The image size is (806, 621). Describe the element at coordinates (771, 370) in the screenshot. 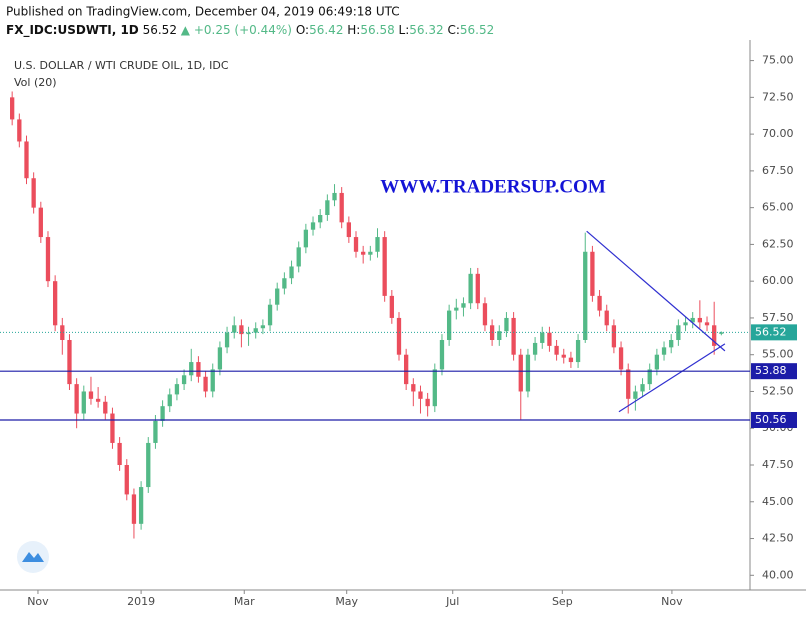

I see `price-label: 53.88` at that location.